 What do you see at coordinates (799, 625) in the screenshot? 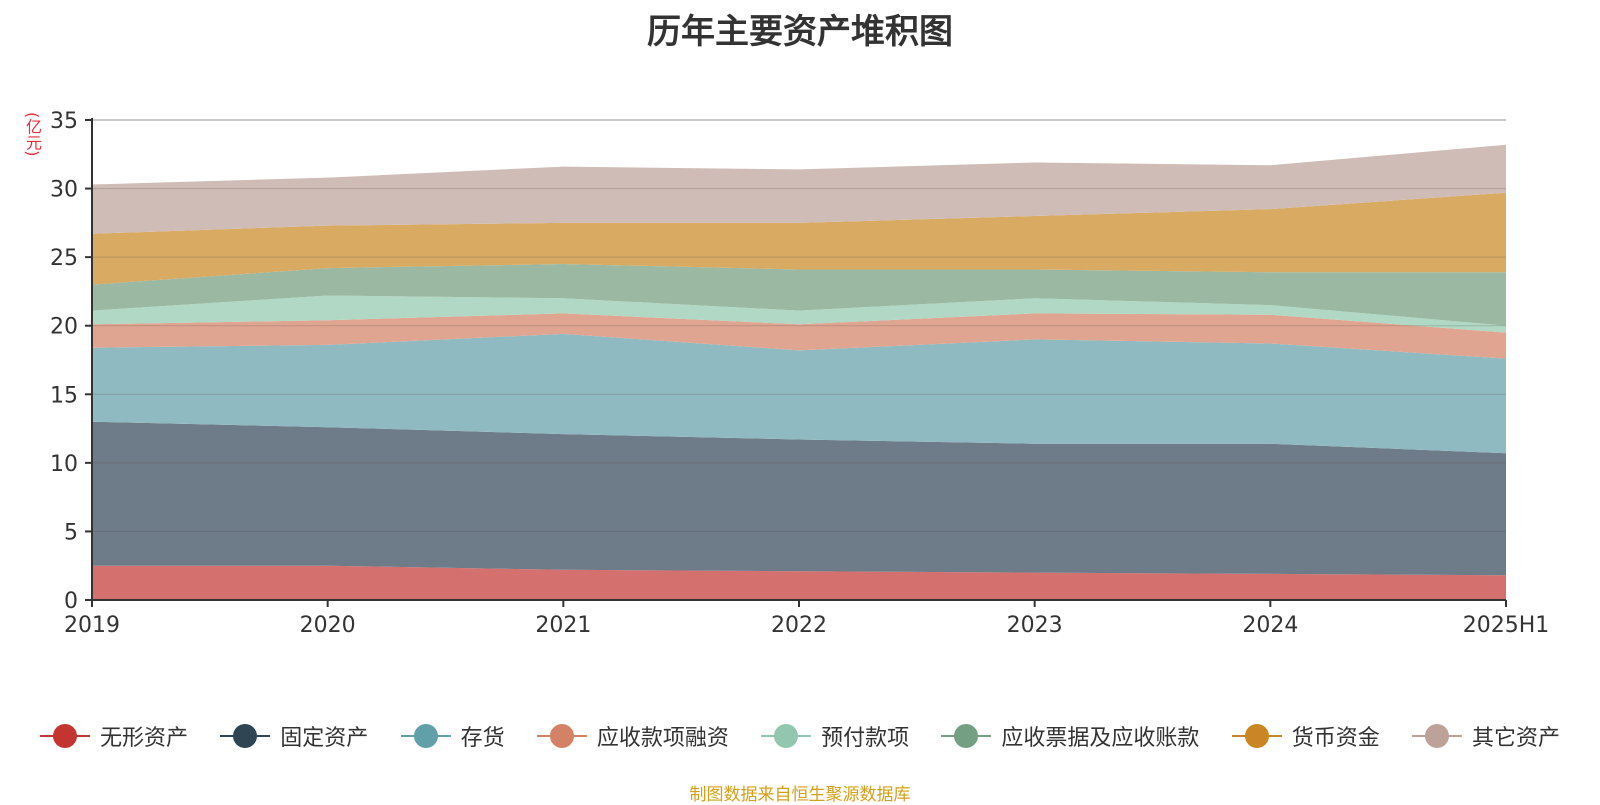
I see `x-tick-label: 2022` at bounding box center [799, 625].